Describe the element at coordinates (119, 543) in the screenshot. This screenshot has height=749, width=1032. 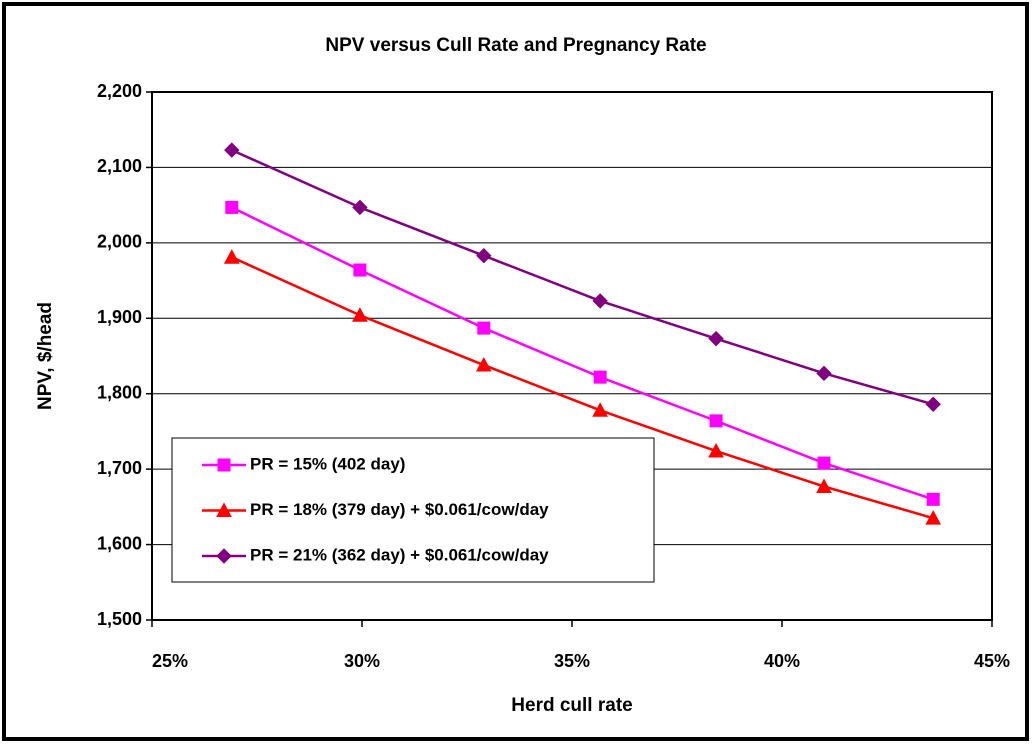
I see `y-tick-label: 1,600` at that location.